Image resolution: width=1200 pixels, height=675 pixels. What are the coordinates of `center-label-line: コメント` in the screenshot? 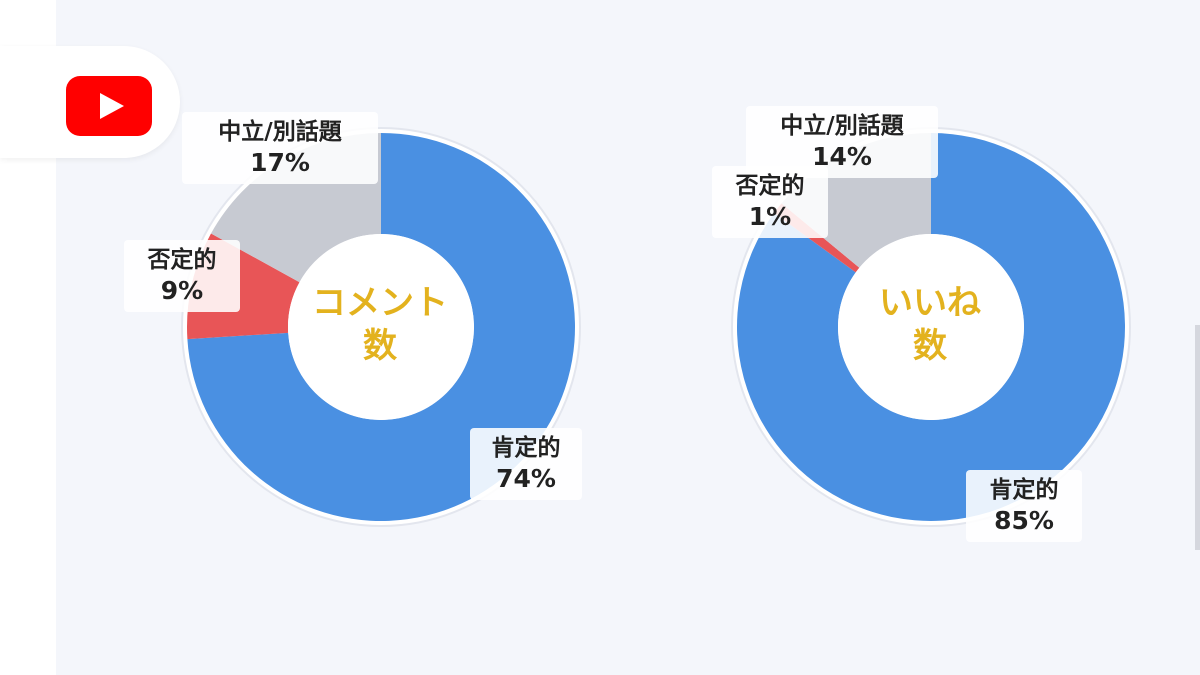 It's located at (380, 303).